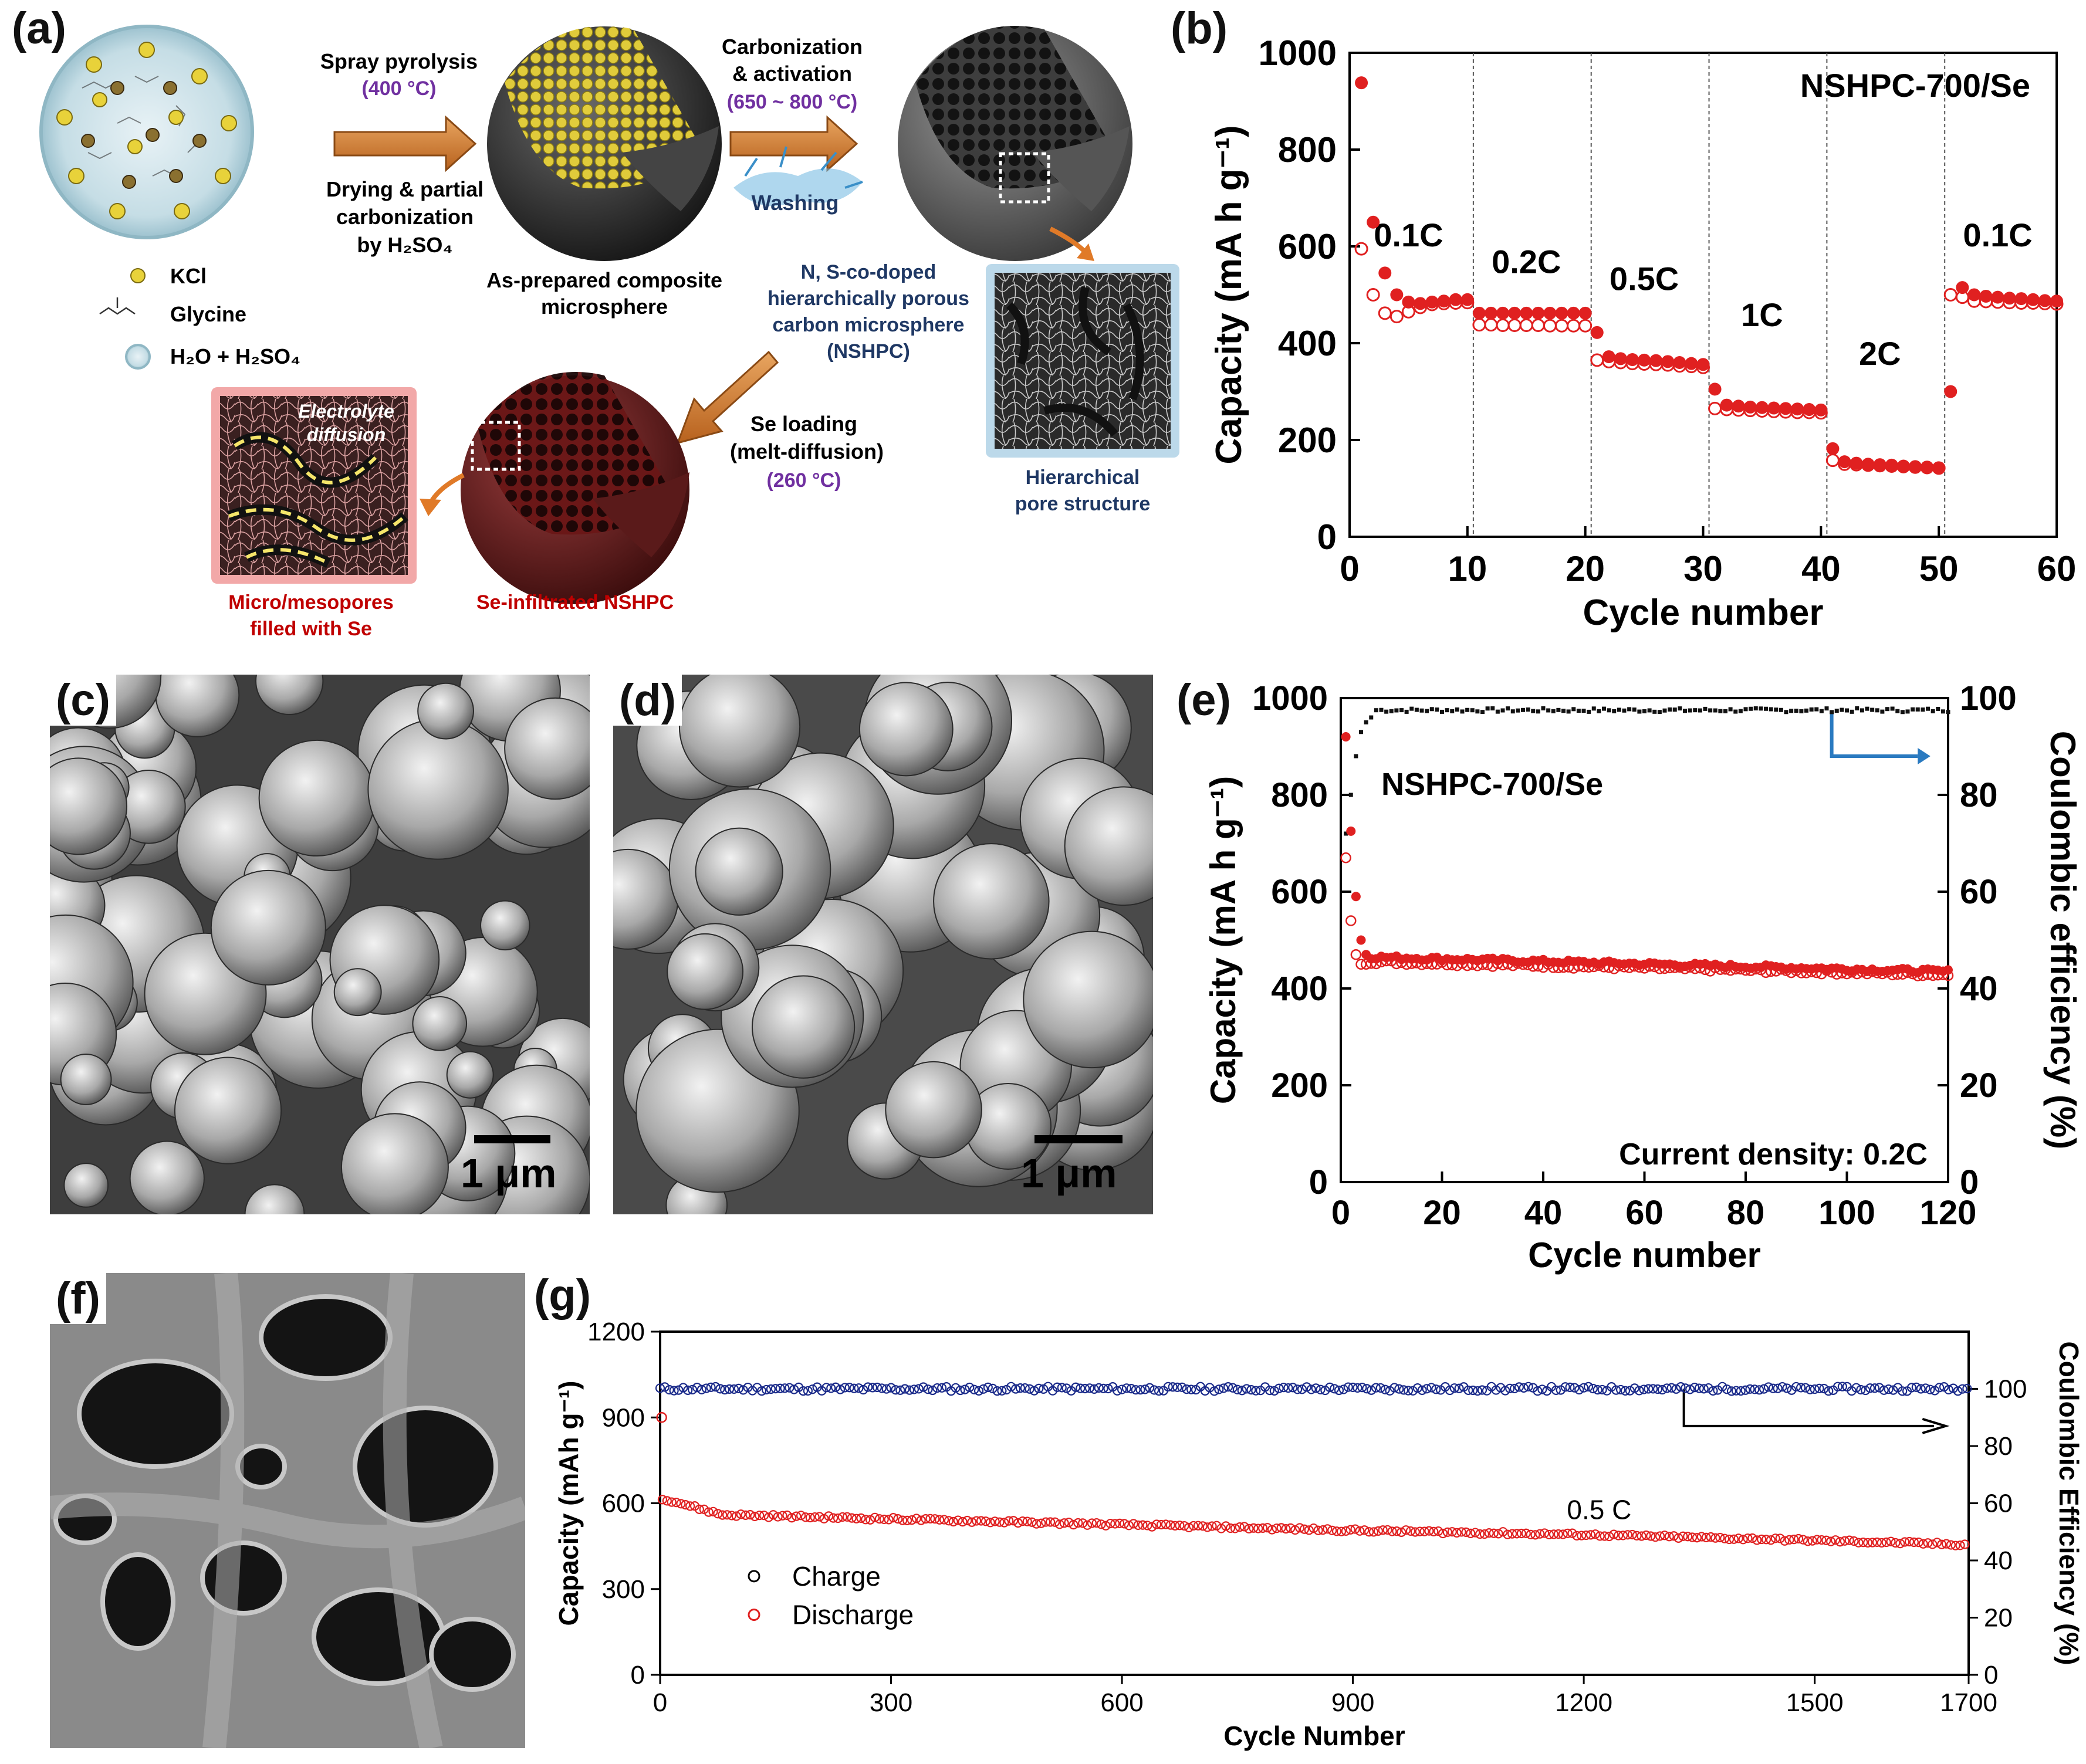  What do you see at coordinates (605, 306) in the screenshot?
I see `composite-caption-2: microsphere` at bounding box center [605, 306].